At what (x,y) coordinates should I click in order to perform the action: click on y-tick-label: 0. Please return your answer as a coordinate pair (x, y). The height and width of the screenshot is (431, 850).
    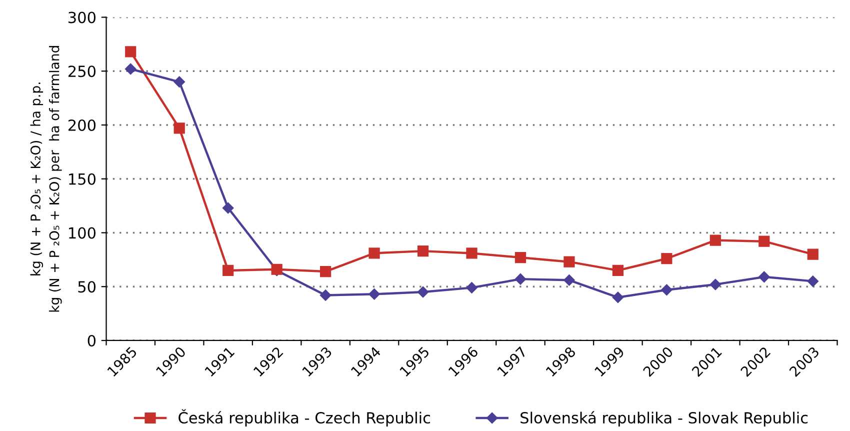
    Looking at the image, I should click on (92, 340).